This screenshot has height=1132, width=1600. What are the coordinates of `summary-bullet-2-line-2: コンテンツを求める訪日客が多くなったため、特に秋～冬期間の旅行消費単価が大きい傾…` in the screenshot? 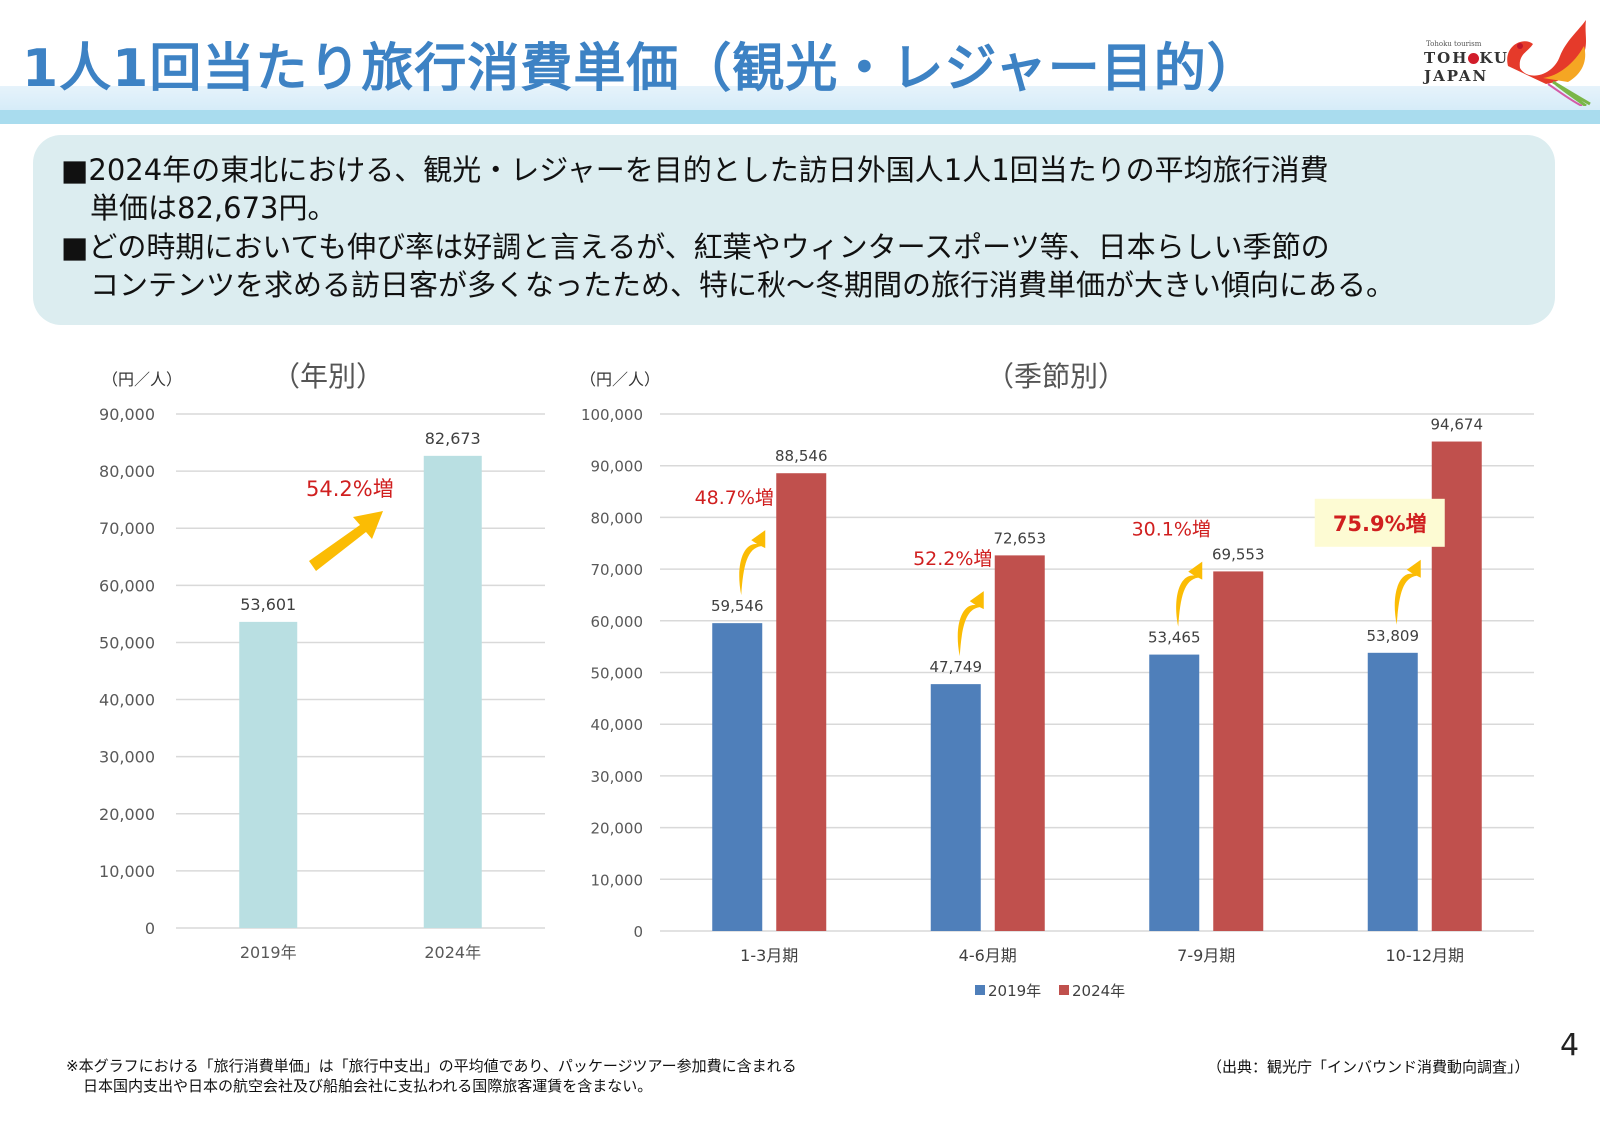 It's located at (743, 285).